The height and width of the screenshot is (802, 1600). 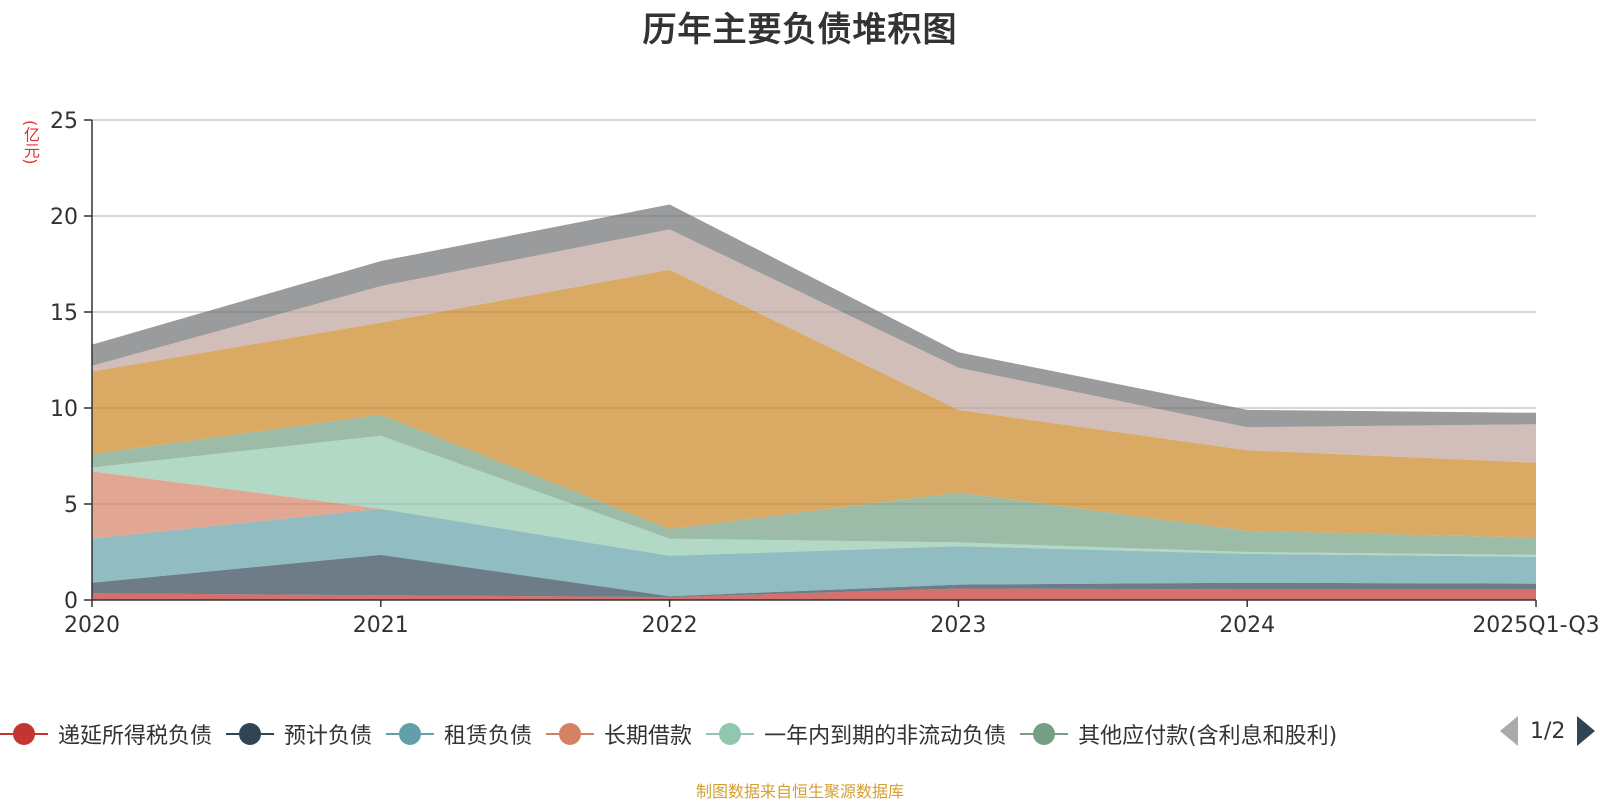 What do you see at coordinates (814, 594) in the screenshot?
I see `area-递延所得税负债` at bounding box center [814, 594].